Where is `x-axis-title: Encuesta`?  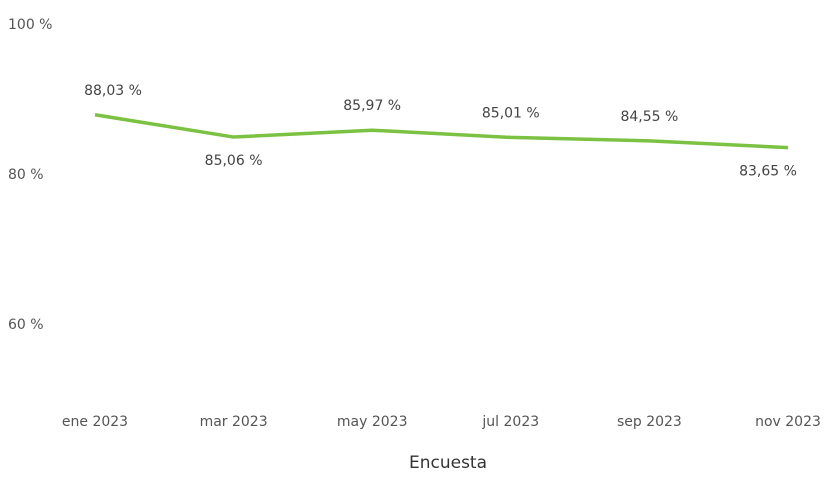 x-axis-title: Encuesta is located at coordinates (448, 463).